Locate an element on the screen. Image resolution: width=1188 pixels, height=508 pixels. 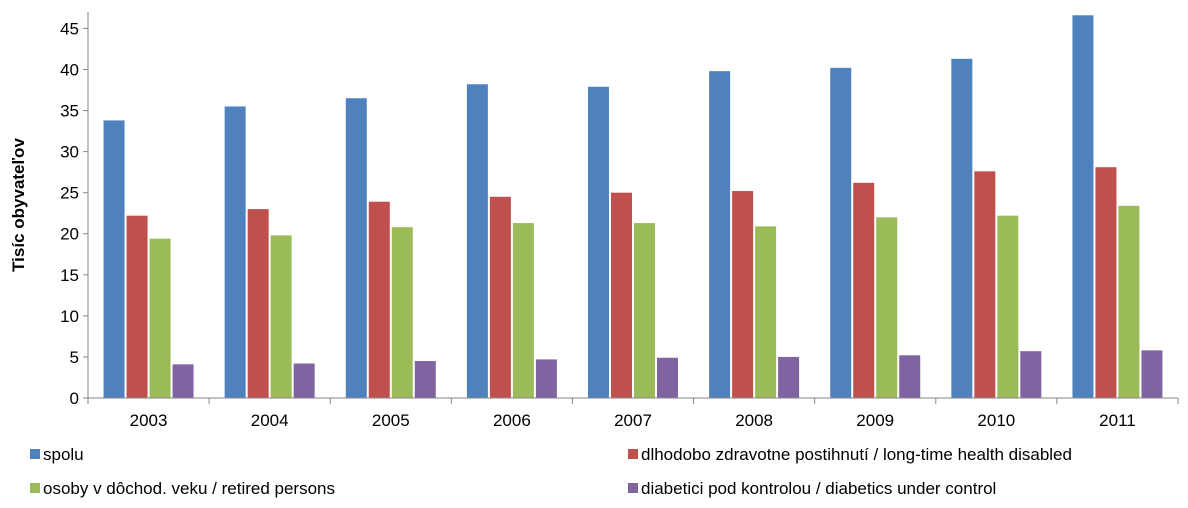
x-tick-label-2007: 2007 is located at coordinates (633, 420).